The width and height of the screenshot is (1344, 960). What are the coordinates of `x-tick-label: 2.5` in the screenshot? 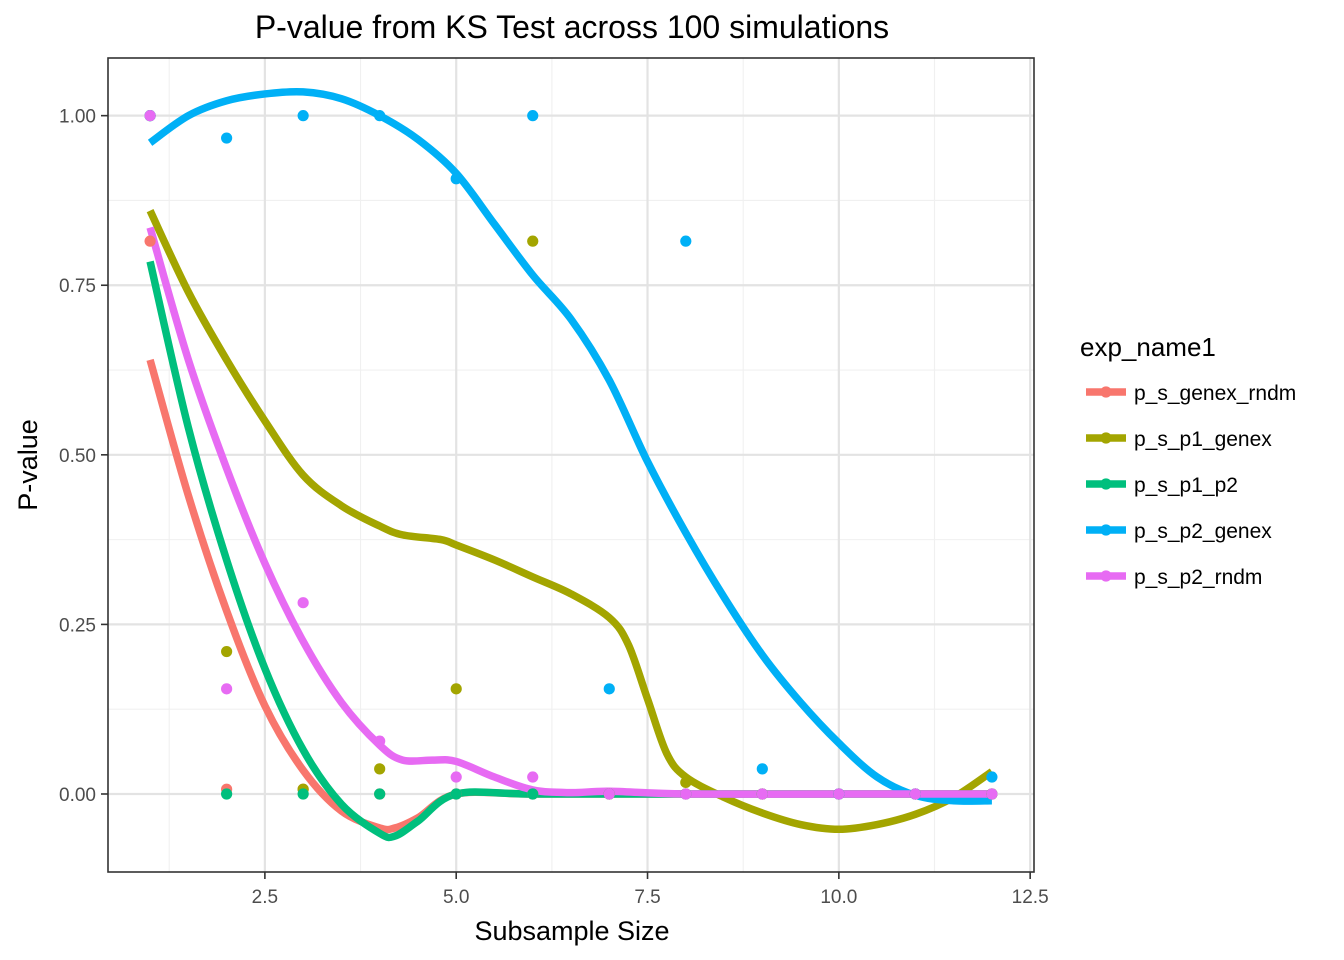 It's located at (265, 897).